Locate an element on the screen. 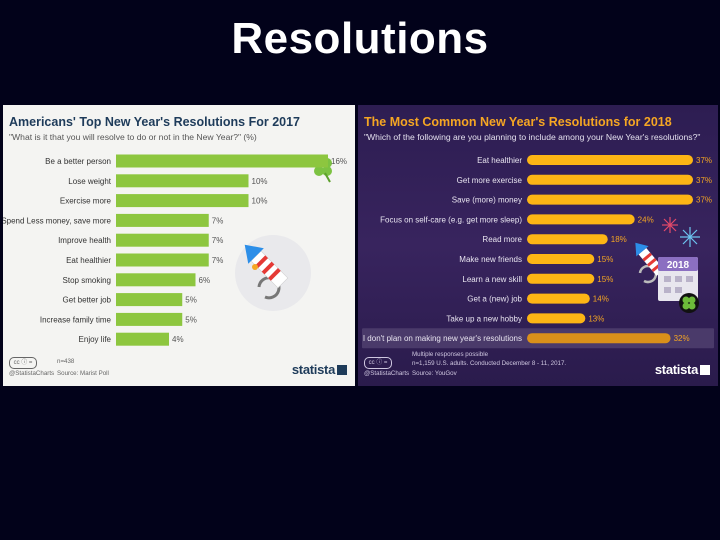  value-label: 14% is located at coordinates (601, 299).